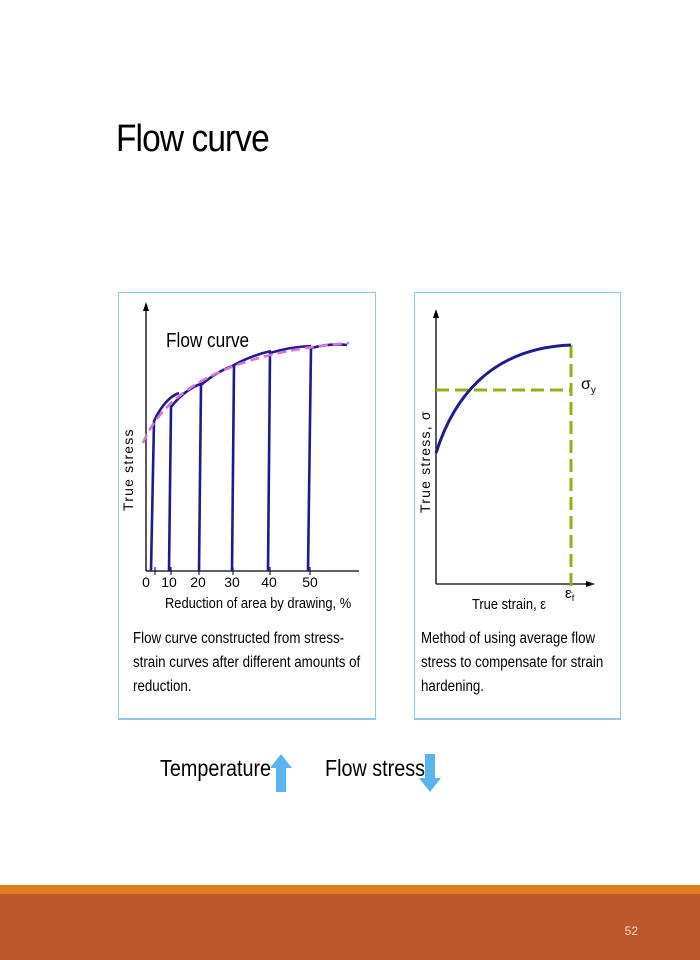 The height and width of the screenshot is (960, 700). I want to click on x-axis-label: True strain, ε, so click(509, 603).